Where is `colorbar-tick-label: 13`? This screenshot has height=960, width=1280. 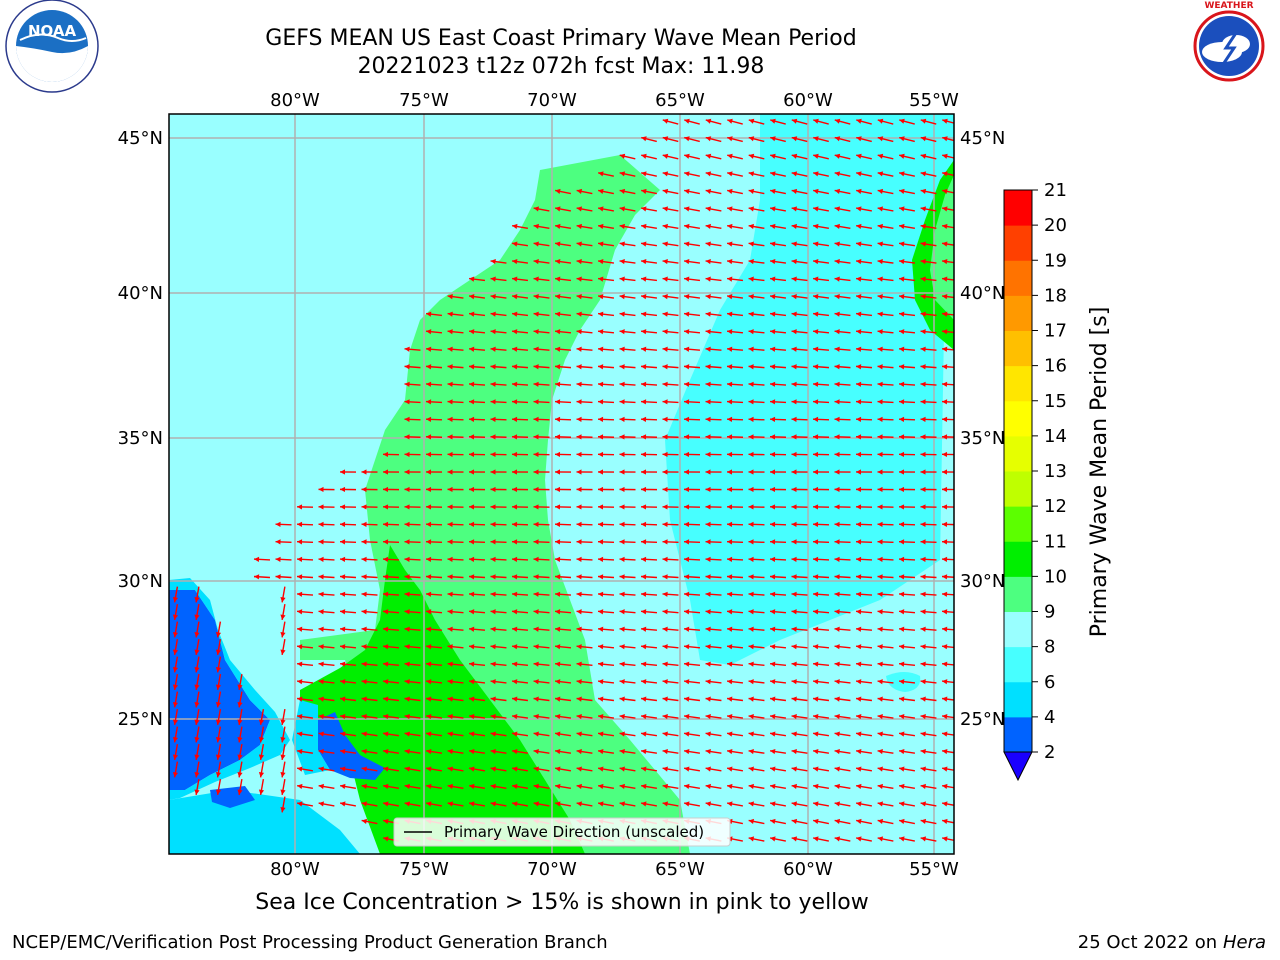 colorbar-tick-label: 13 is located at coordinates (1055, 471).